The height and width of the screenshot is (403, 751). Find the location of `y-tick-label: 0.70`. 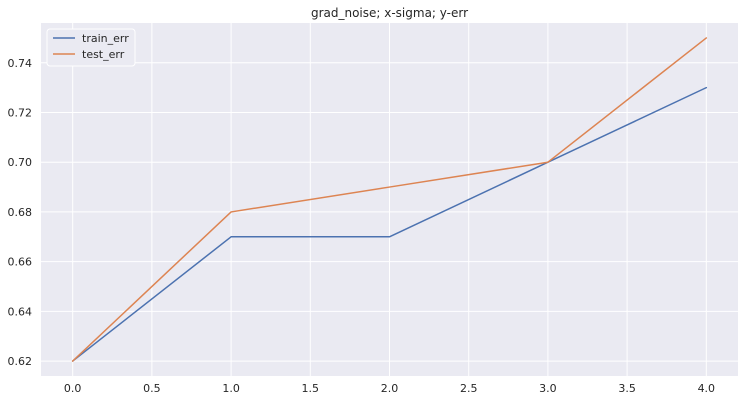

y-tick-label: 0.70 is located at coordinates (20, 162).